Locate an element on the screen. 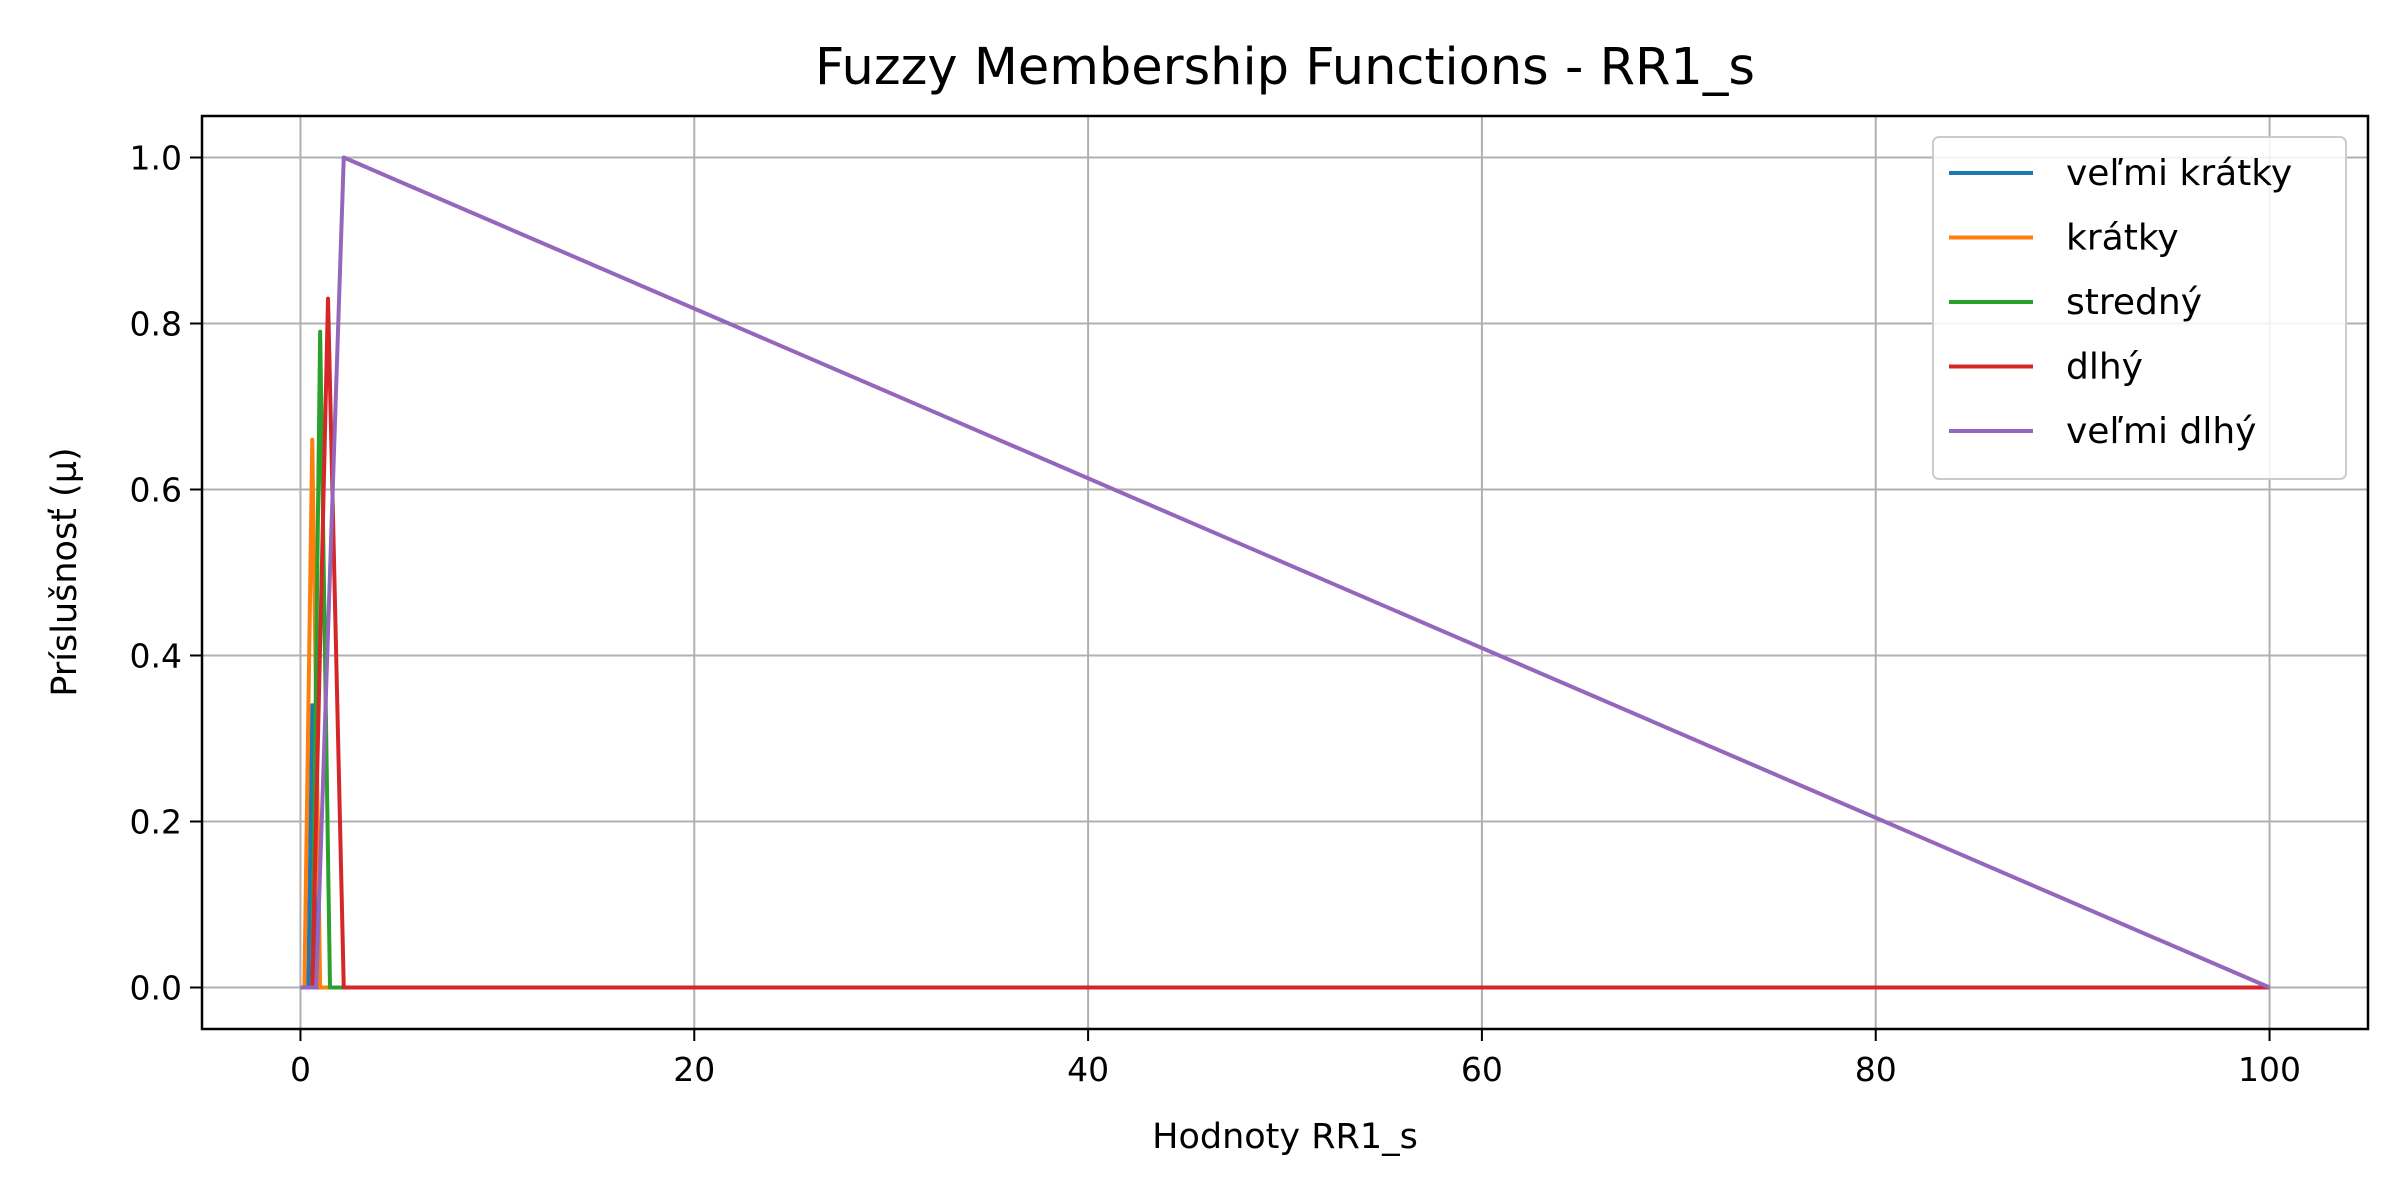 The width and height of the screenshot is (2400, 1200). y-axis-ticks: 0.0 0.2 0.4 0.6 0.8 1.0 is located at coordinates (166, 573).